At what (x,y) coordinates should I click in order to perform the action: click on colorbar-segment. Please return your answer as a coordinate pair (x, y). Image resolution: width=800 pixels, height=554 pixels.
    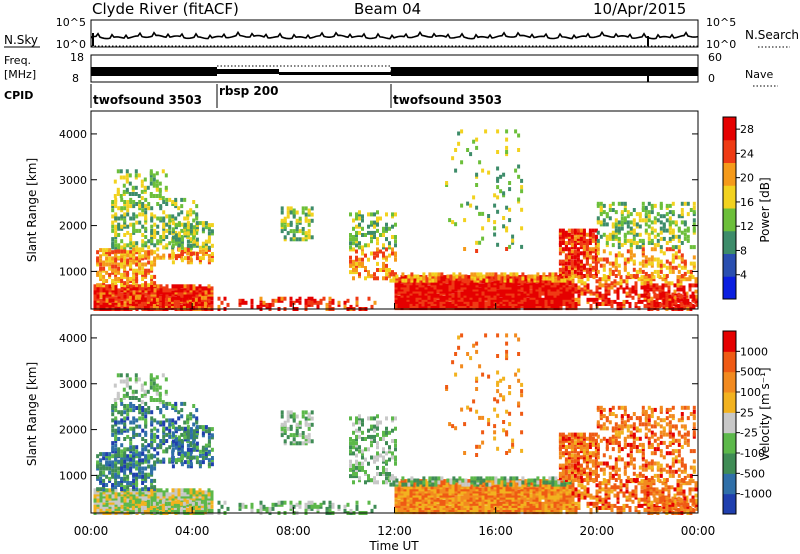
    Looking at the image, I should click on (729, 174).